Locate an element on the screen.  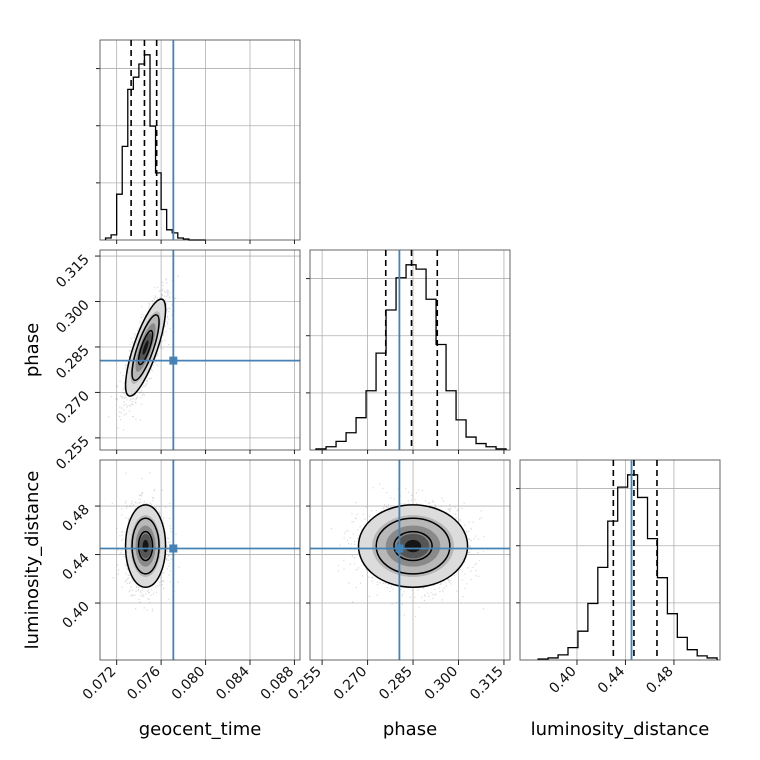
x-tick-label: 0.315 is located at coordinates (487, 684).